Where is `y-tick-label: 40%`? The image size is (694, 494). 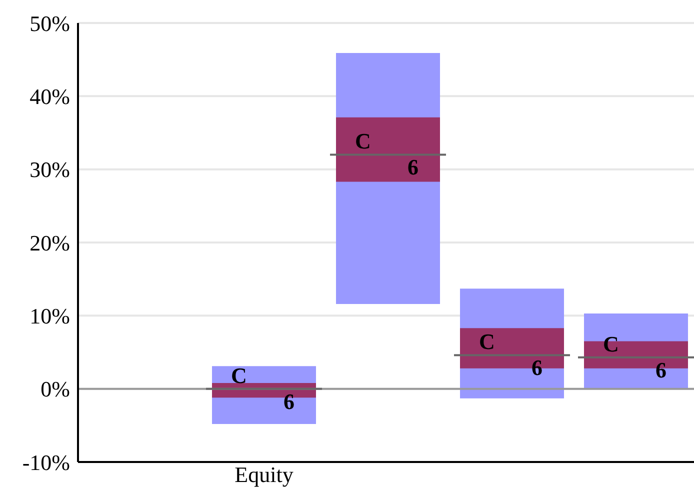 y-tick-label: 40% is located at coordinates (50, 96).